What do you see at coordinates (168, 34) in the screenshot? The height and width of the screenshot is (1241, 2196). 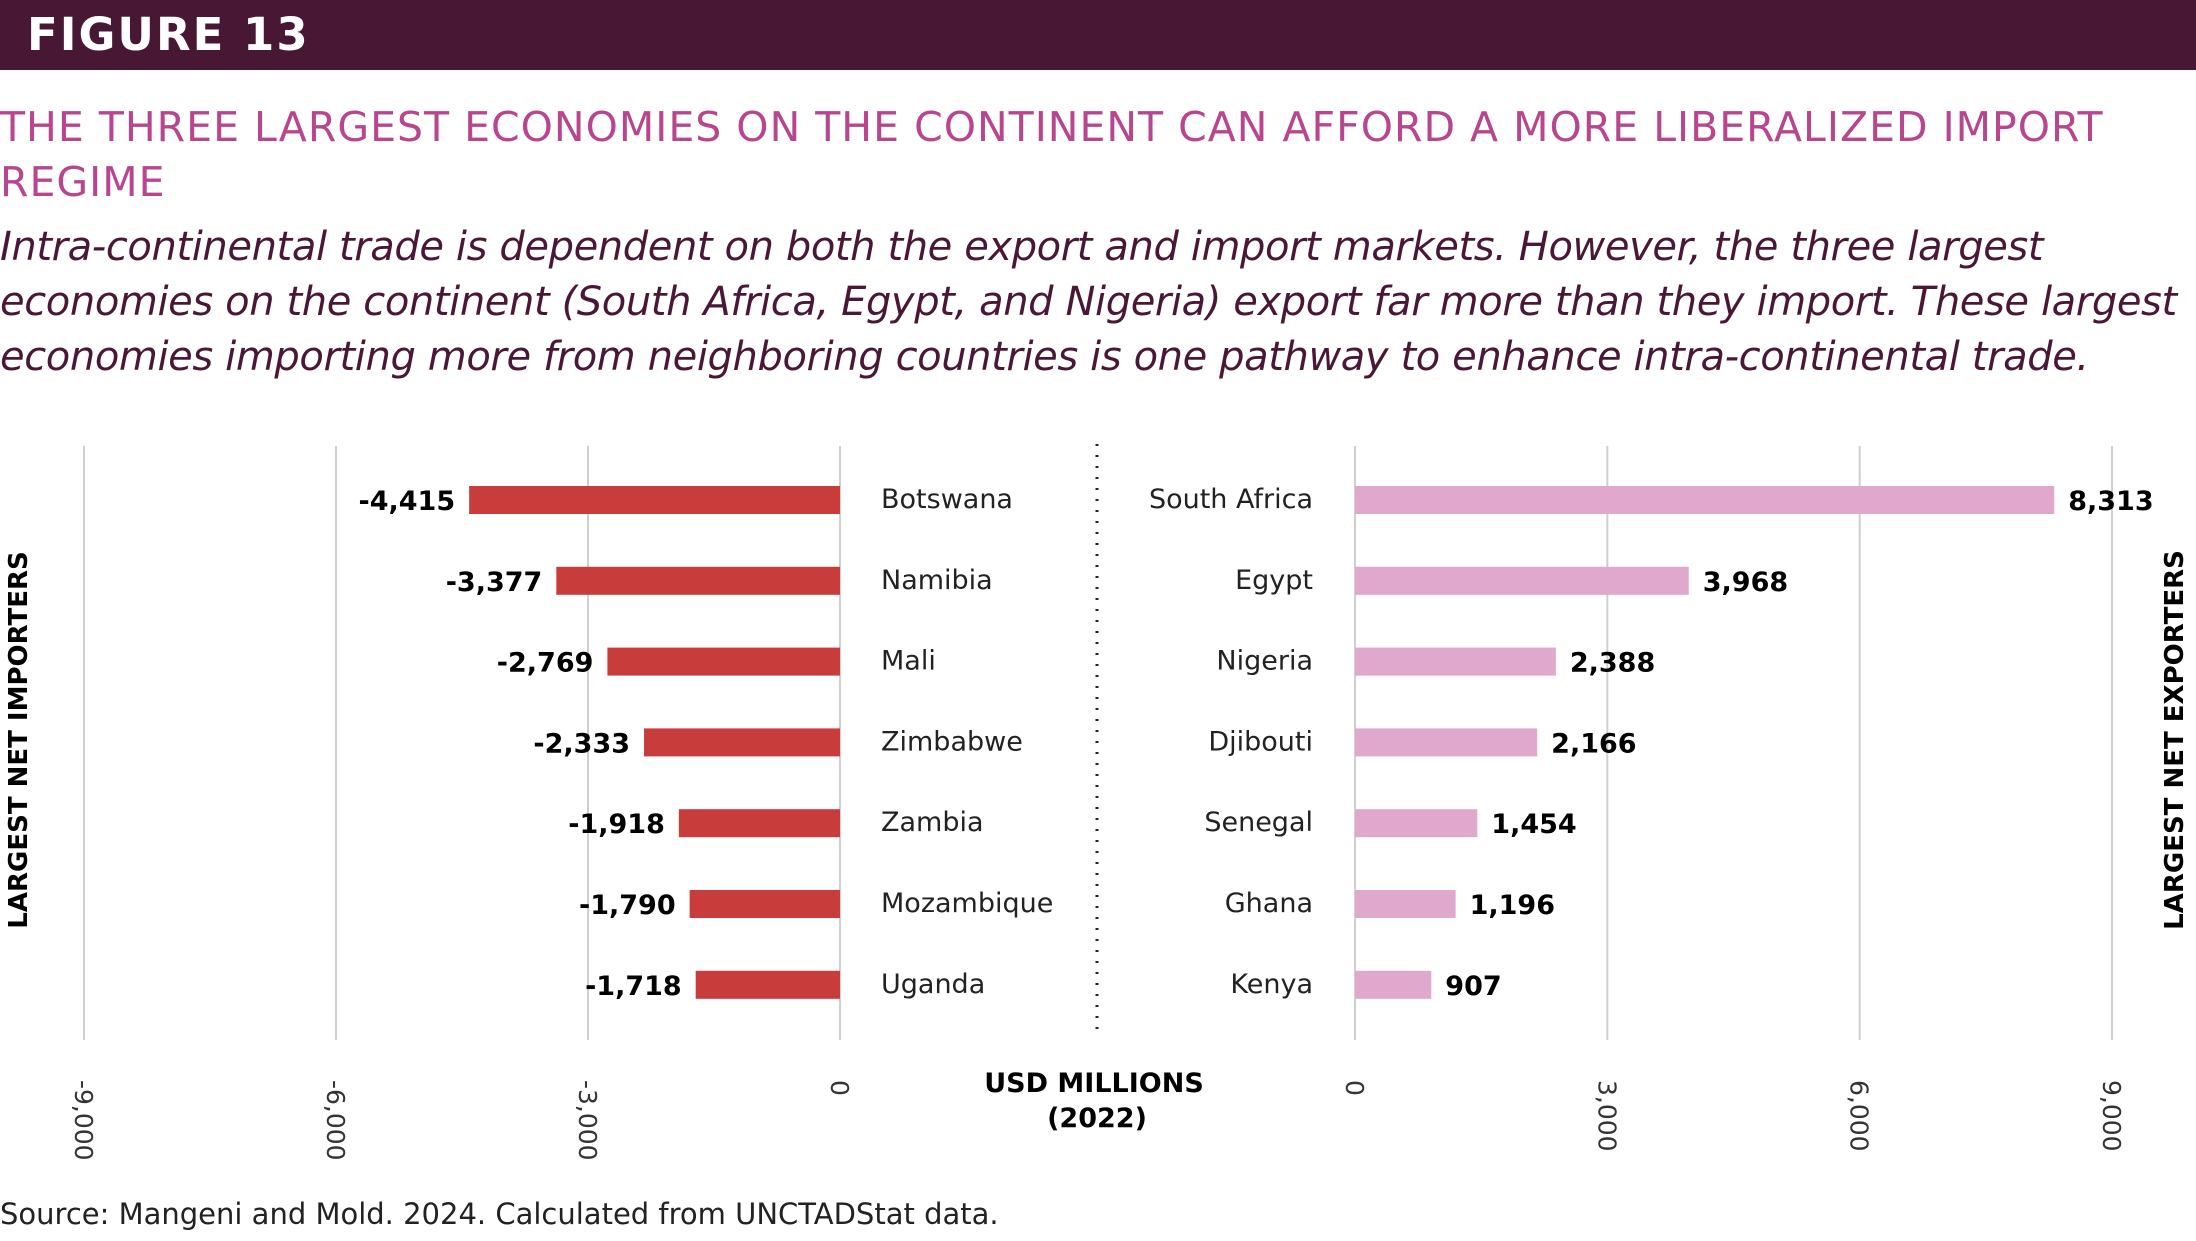 I see `figure-number: FIGURE 13` at bounding box center [168, 34].